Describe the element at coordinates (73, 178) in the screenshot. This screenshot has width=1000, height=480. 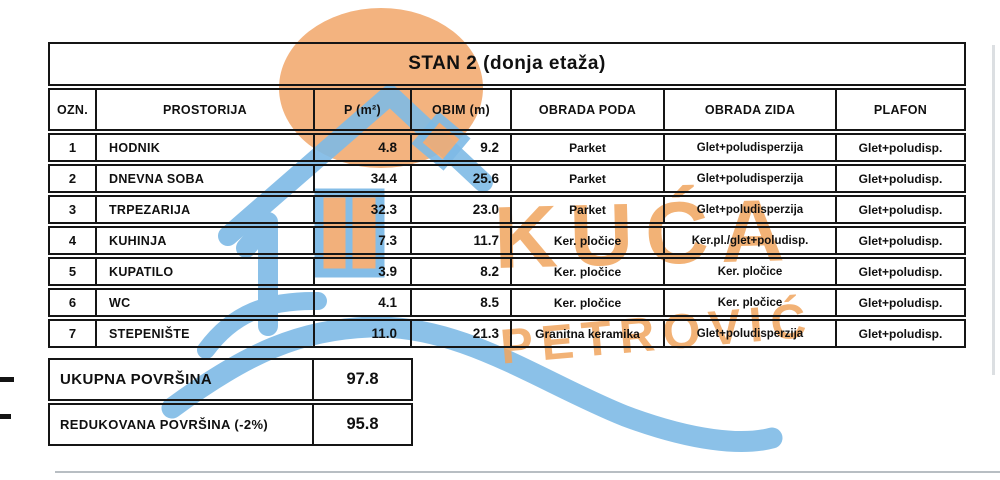
I see `cell-ozn: 2` at that location.